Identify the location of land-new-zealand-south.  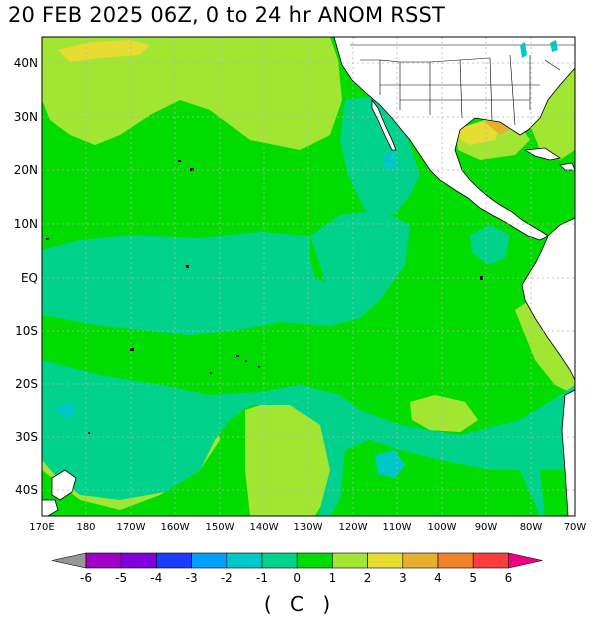
(50, 507).